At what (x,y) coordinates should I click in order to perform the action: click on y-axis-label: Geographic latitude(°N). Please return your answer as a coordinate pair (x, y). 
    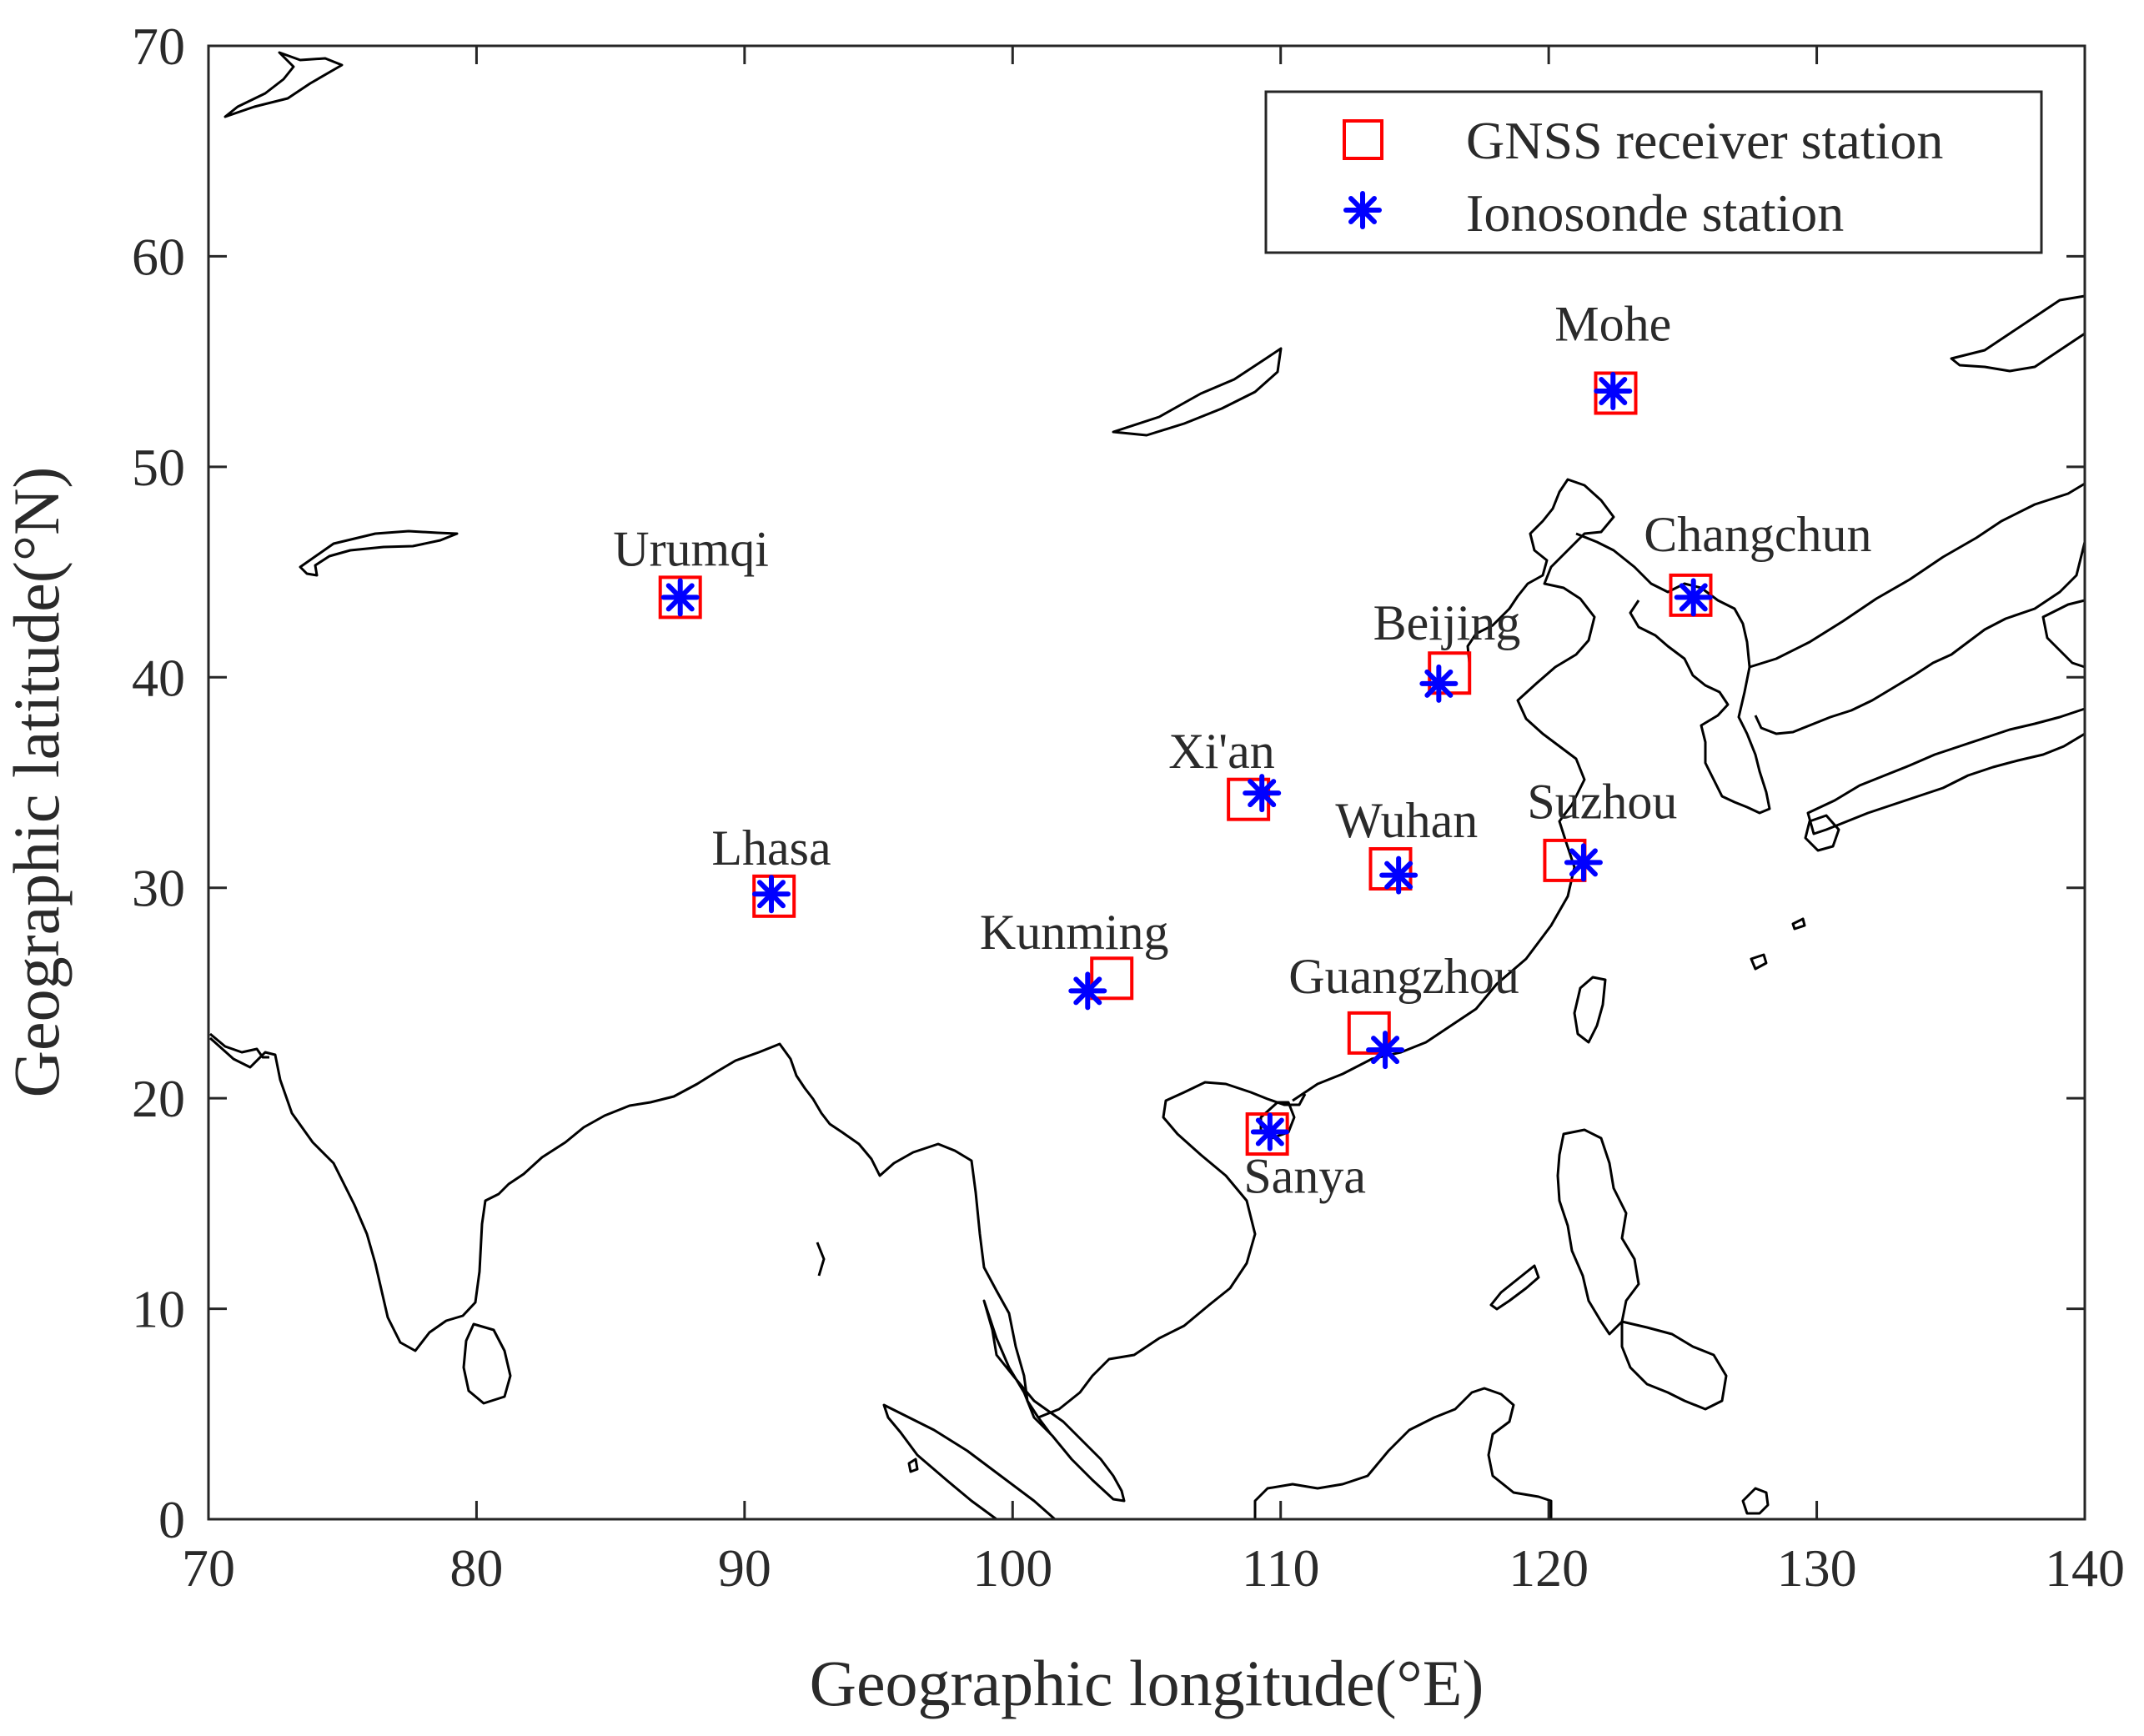
    Looking at the image, I should click on (36, 783).